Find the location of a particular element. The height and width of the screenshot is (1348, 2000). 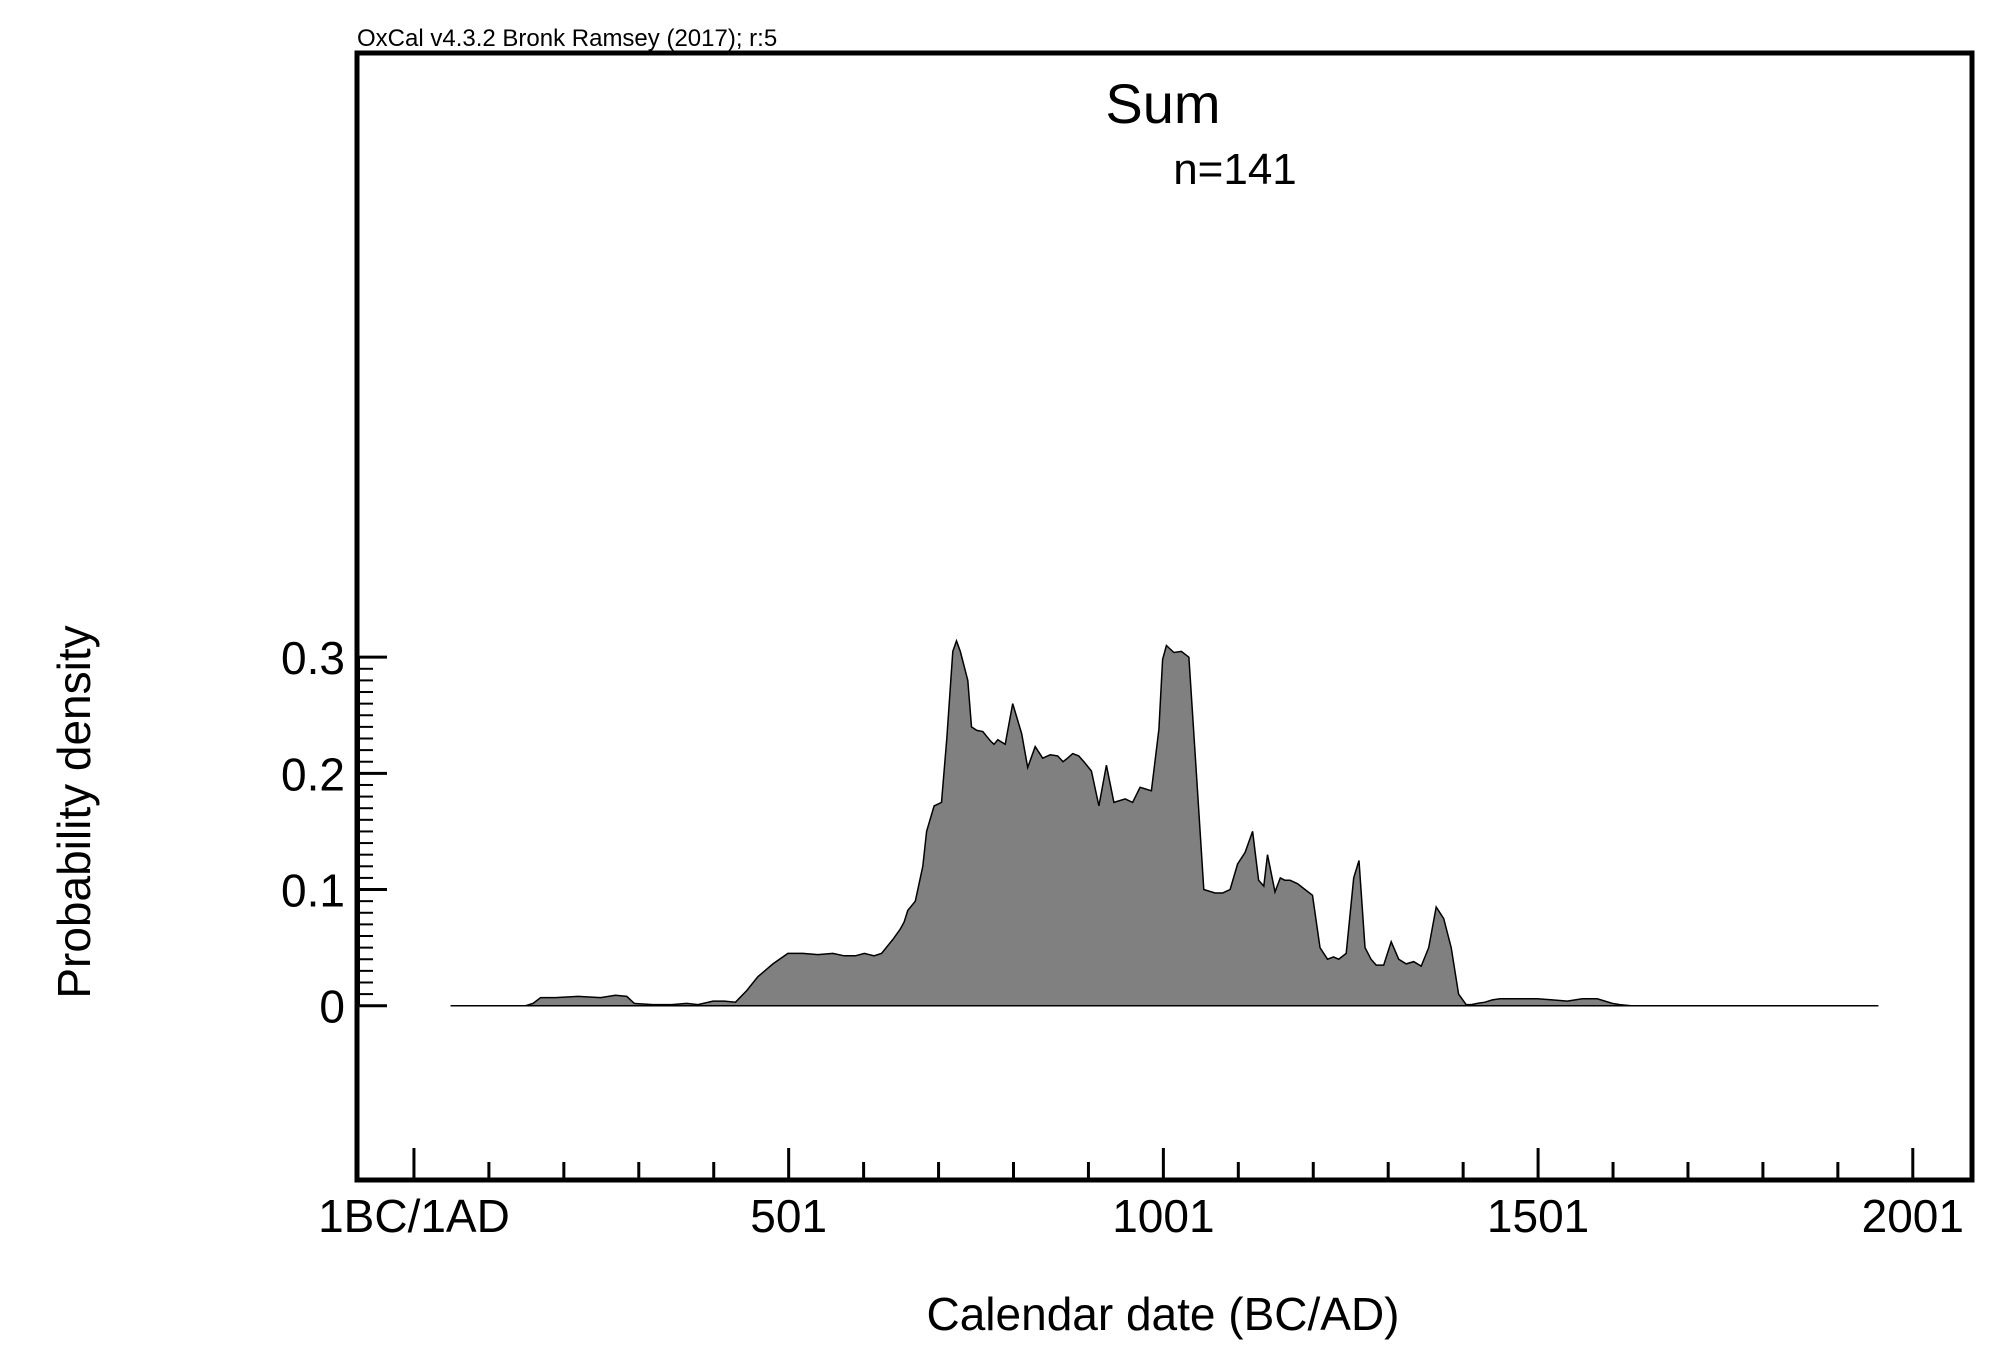

y-tick-label: 0.1 is located at coordinates (313, 891).